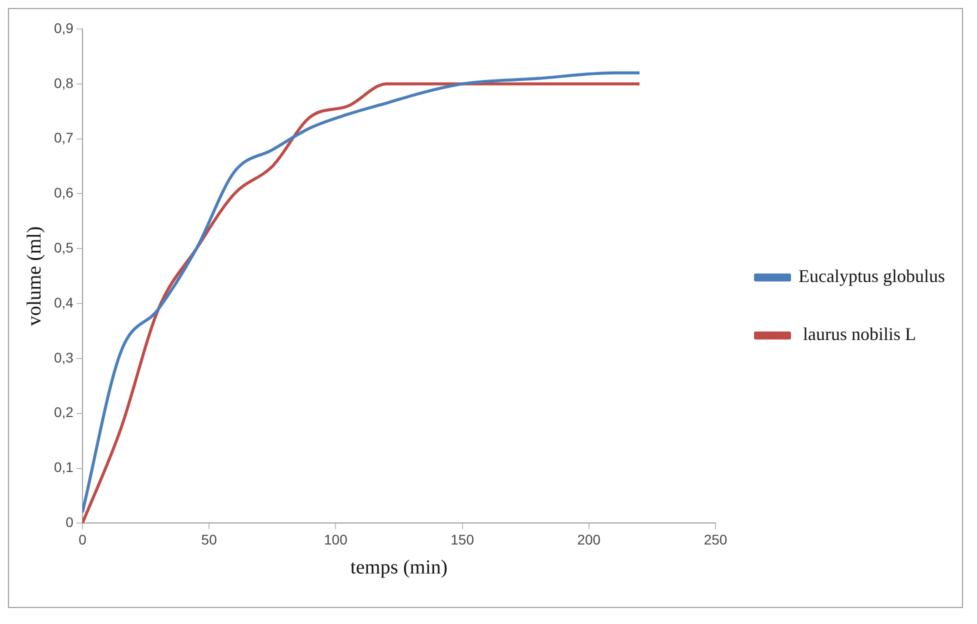  Describe the element at coordinates (64, 302) in the screenshot. I see `y-tick-label: 0,4` at that location.